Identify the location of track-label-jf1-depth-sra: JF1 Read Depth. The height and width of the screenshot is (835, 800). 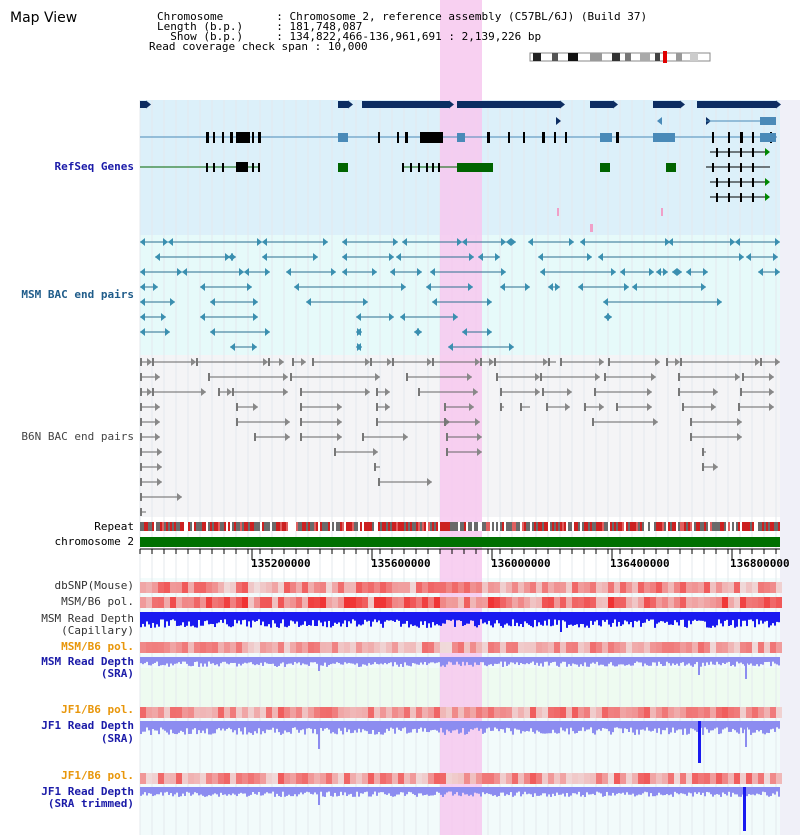
(87, 725).